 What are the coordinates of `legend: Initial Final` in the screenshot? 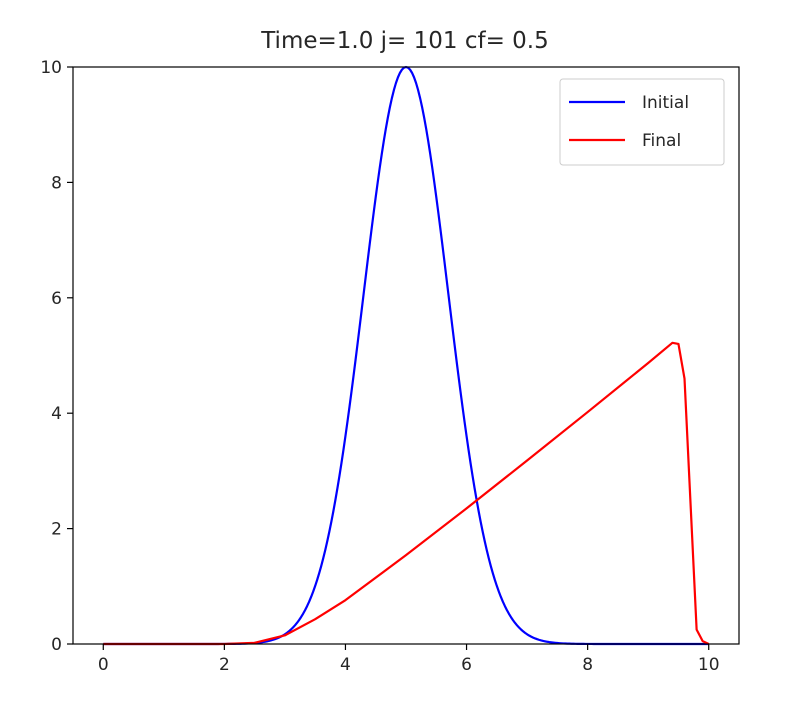 It's located at (642, 122).